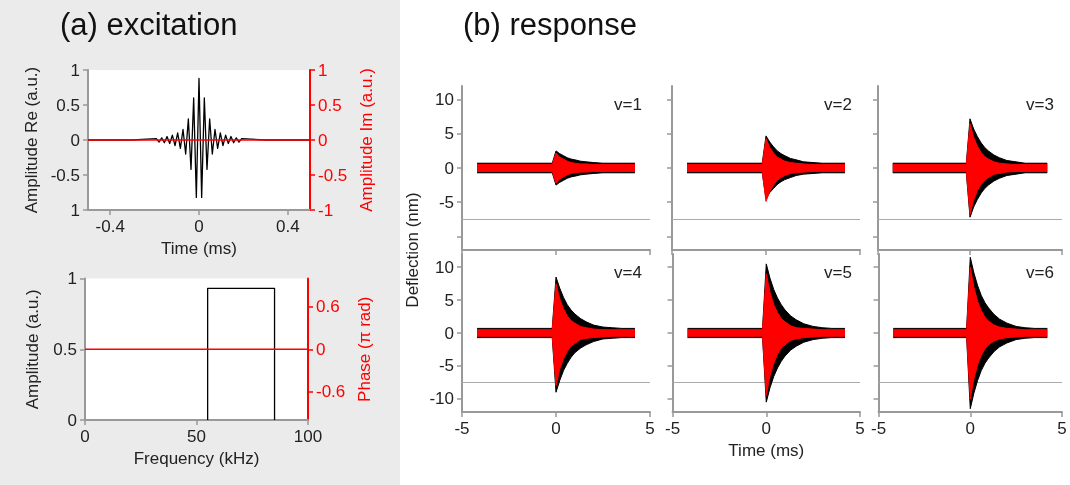 This screenshot has width=1070, height=485. Describe the element at coordinates (333, 175) in the screenshot. I see `y2-tick-label: -0.5` at that location.